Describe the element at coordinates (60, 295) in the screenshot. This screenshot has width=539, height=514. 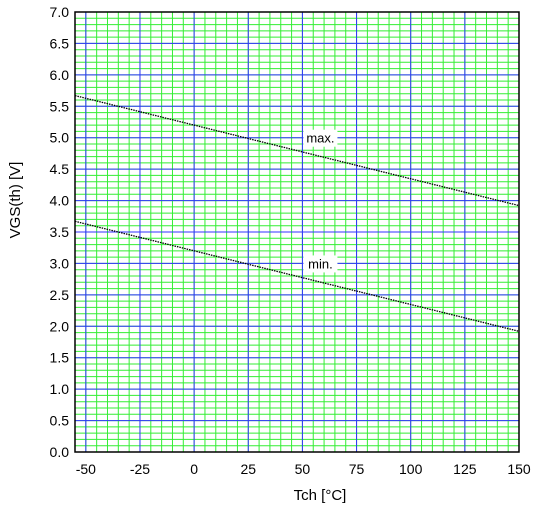
I see `y-tick-label-5: 2.5` at that location.